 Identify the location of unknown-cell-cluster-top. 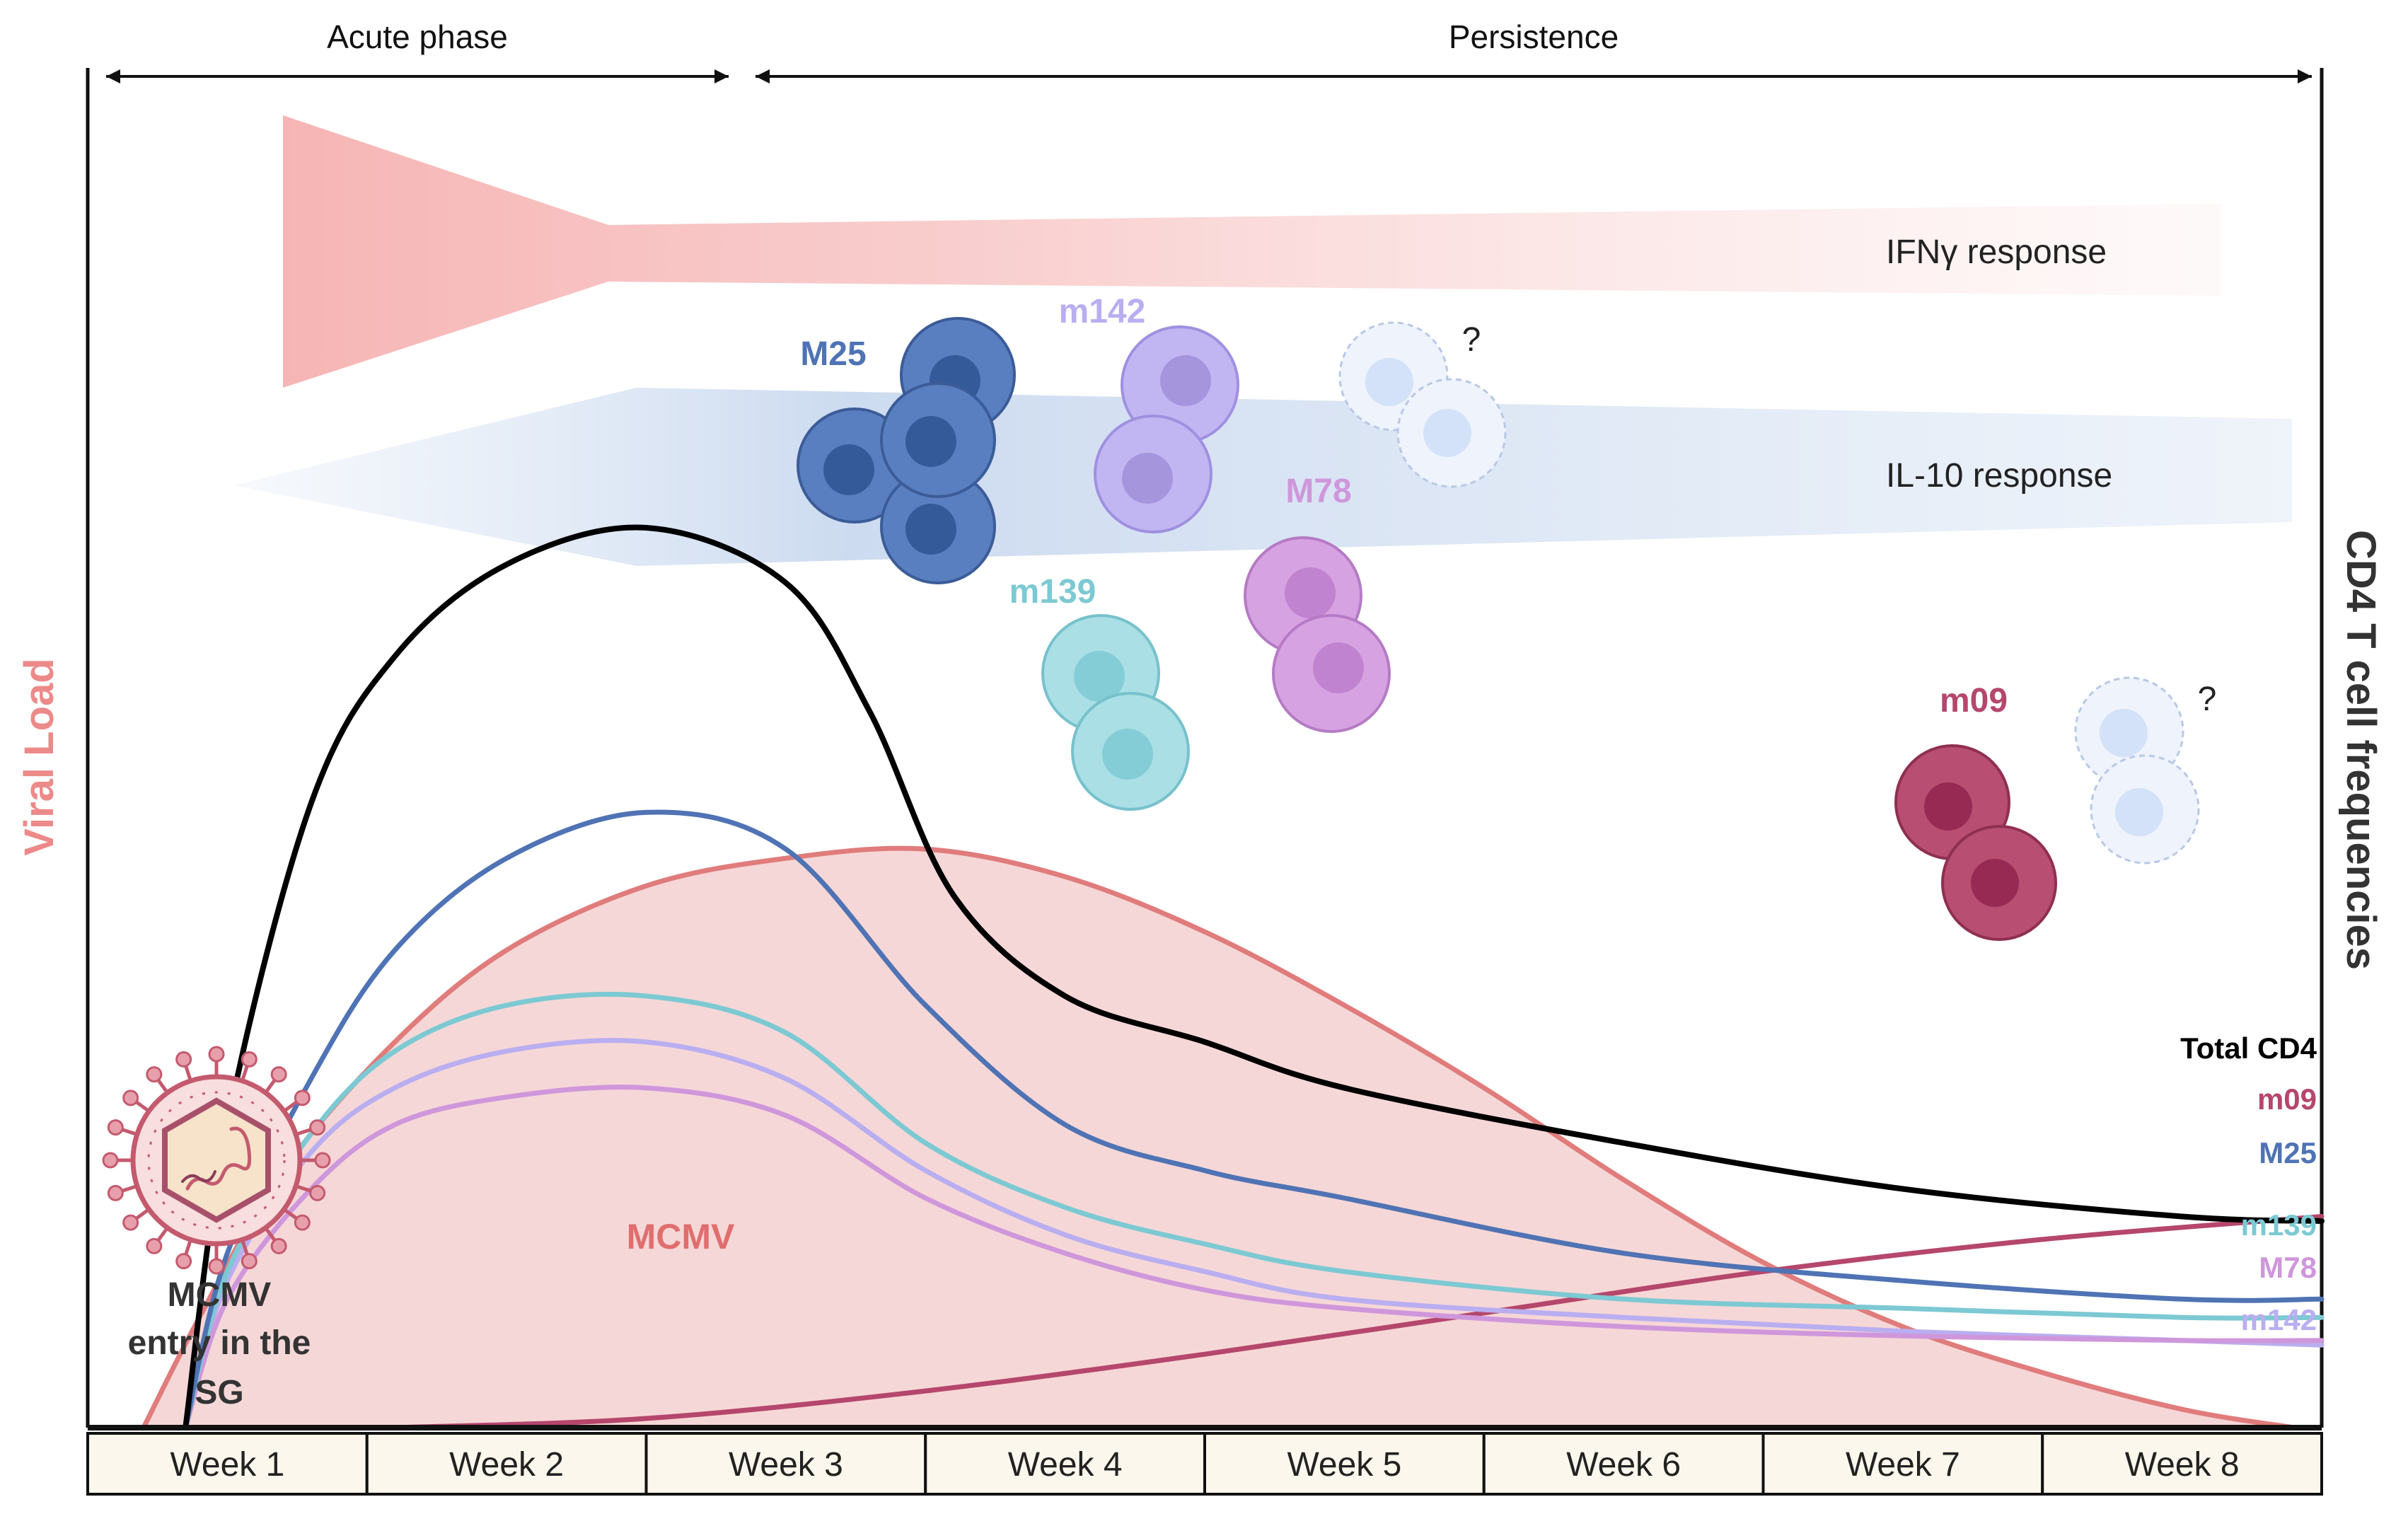
(1422, 404).